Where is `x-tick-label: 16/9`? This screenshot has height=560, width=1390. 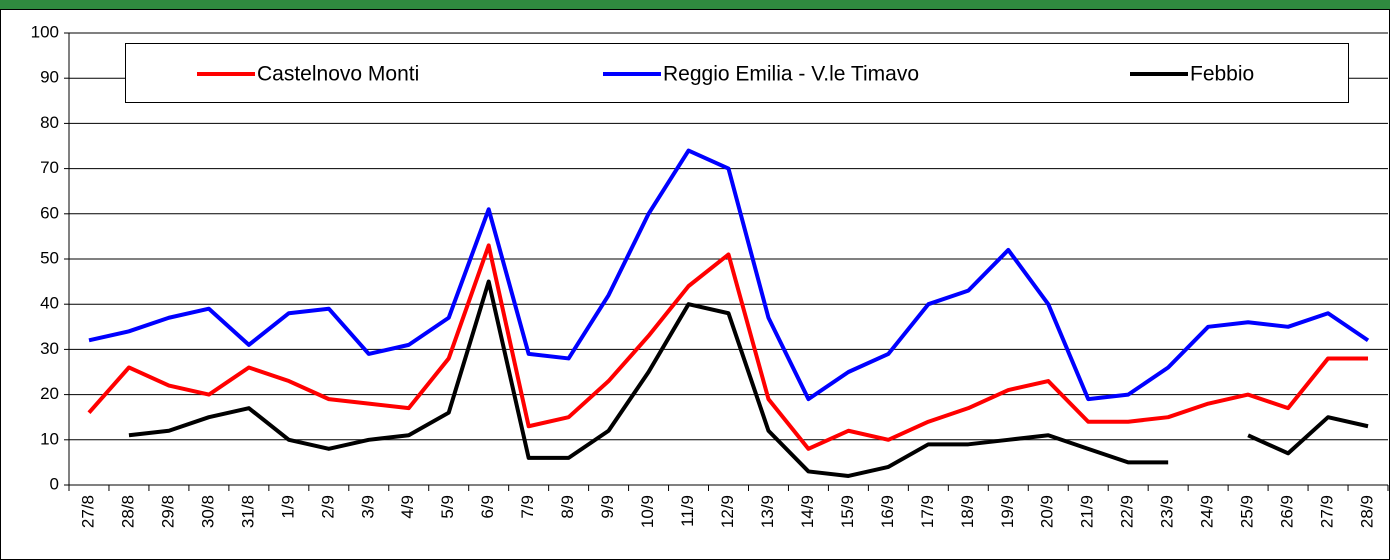 x-tick-label: 16/9 is located at coordinates (887, 511).